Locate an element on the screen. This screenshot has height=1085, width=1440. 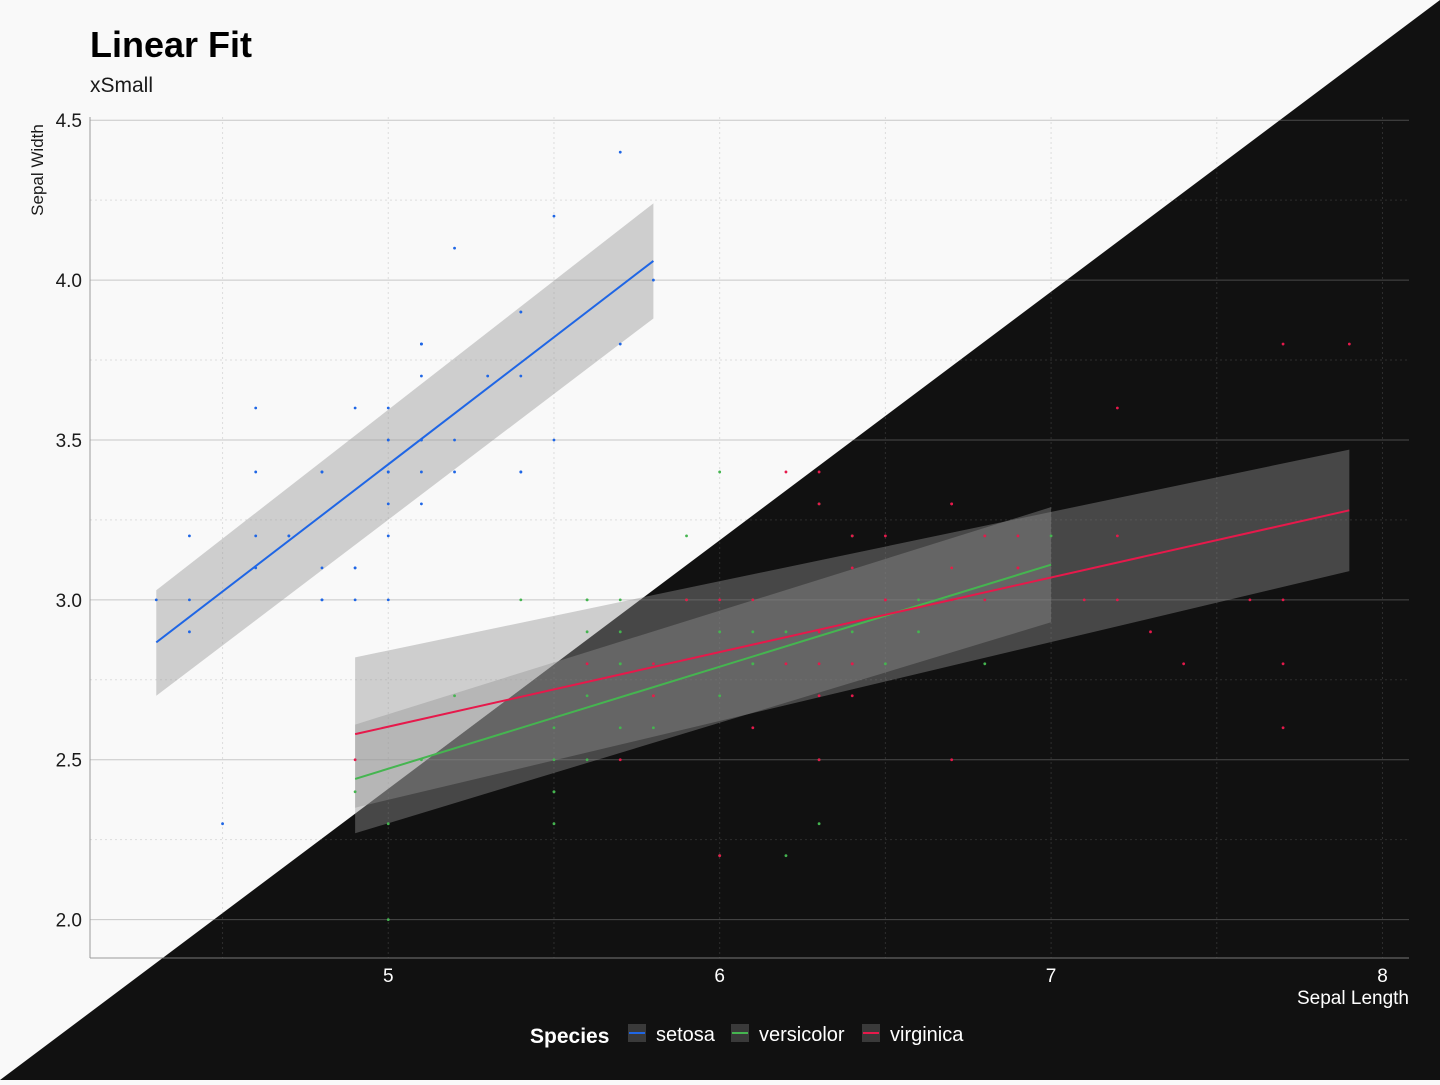
x-axis-label: Sepal Length is located at coordinates (1353, 998).